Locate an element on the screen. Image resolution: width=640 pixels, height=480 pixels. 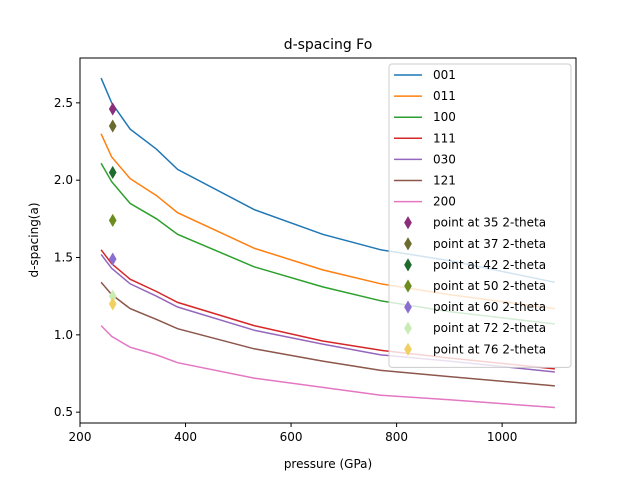
legend-label: point at 37 2-theta is located at coordinates (489, 244).